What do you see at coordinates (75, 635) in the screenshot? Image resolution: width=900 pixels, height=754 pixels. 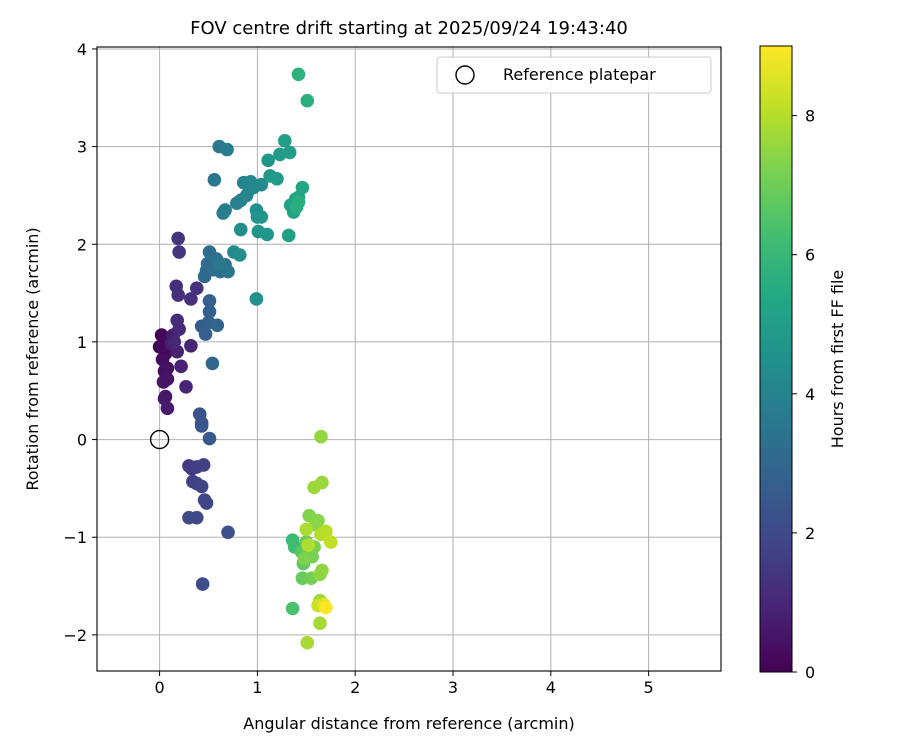 I see `y-tick-label: −2` at bounding box center [75, 635].